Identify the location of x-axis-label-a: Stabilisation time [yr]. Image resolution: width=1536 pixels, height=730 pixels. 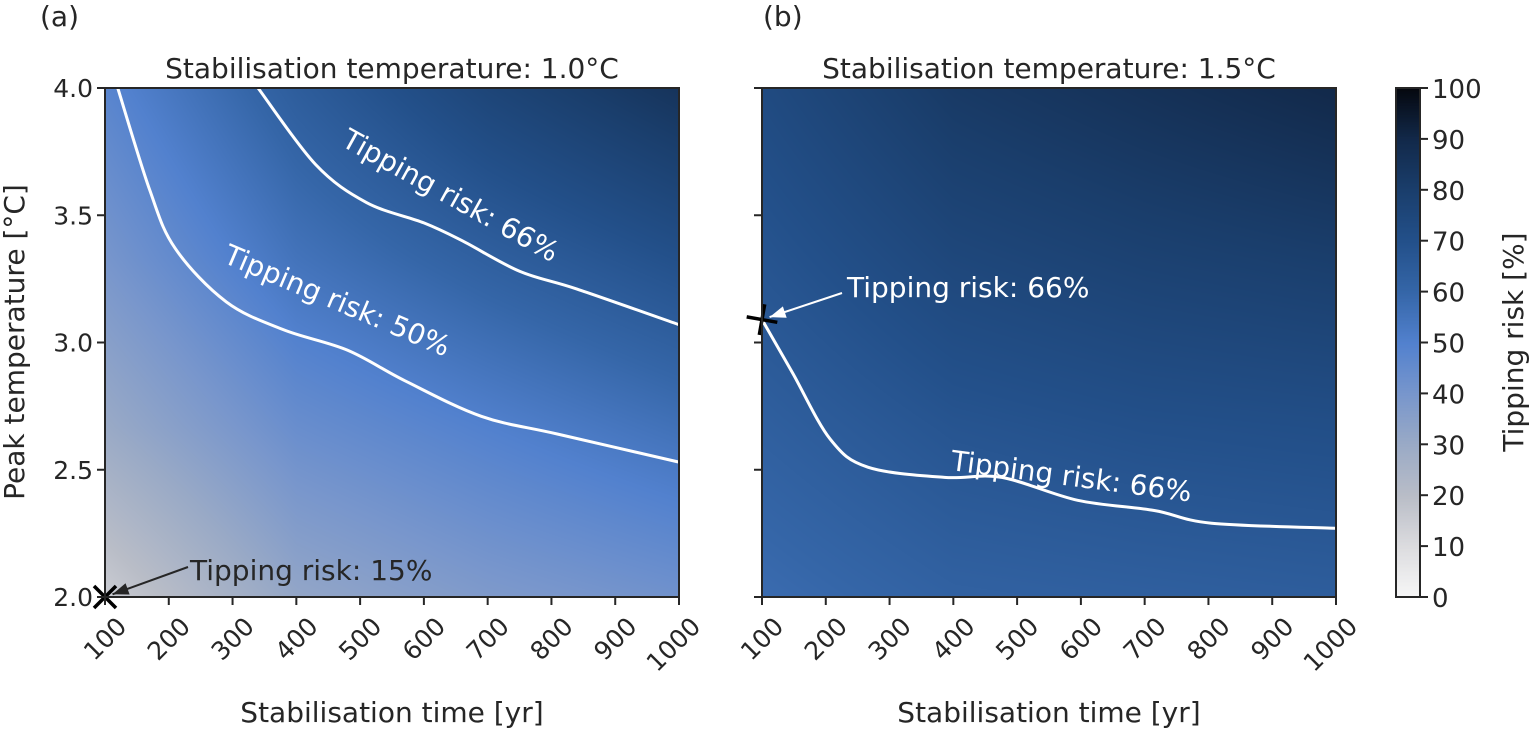
(391, 712).